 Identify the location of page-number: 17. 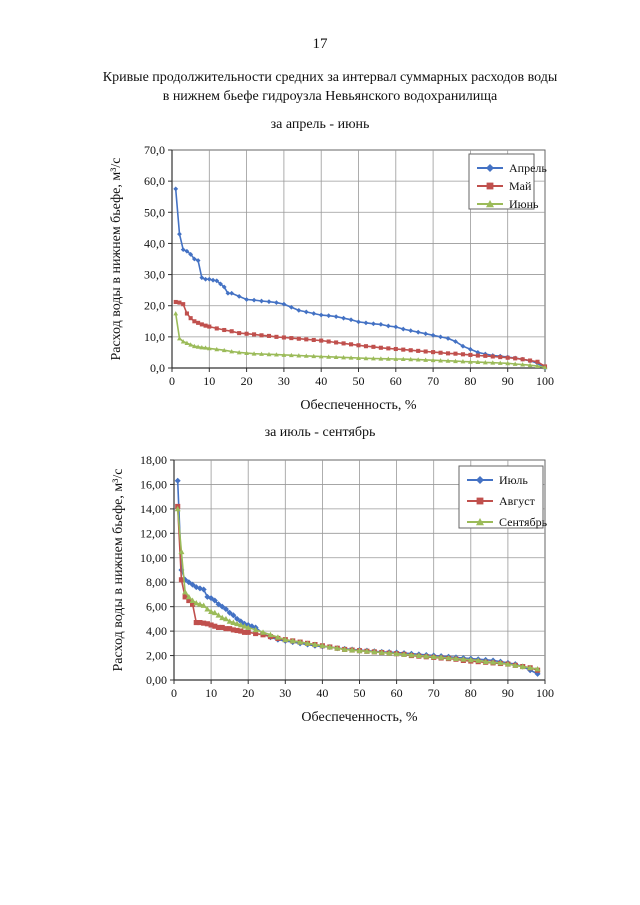
(320, 44).